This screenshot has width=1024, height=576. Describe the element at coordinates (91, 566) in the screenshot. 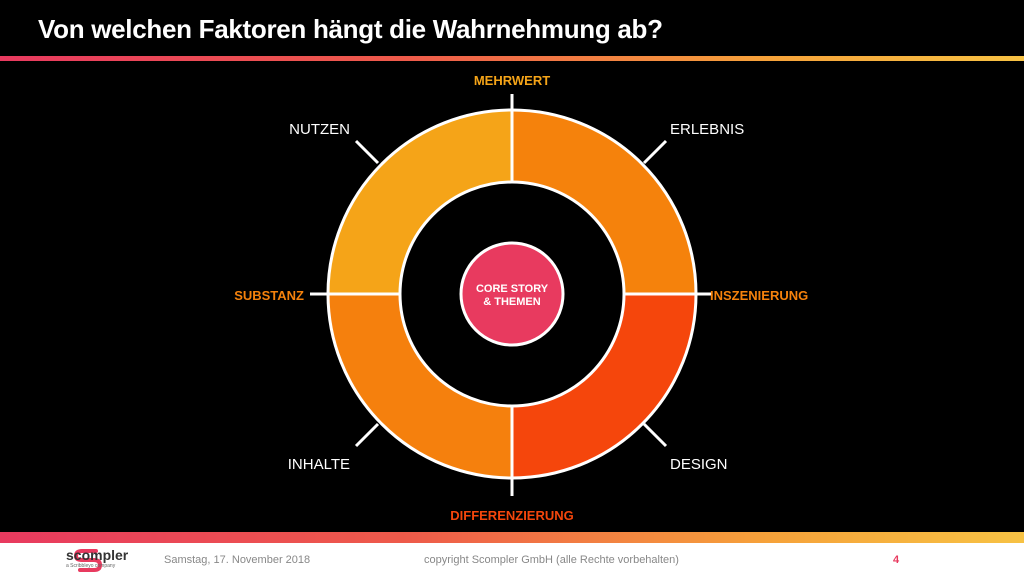

I see `brand-subtitle: a Scribbleyo company` at that location.